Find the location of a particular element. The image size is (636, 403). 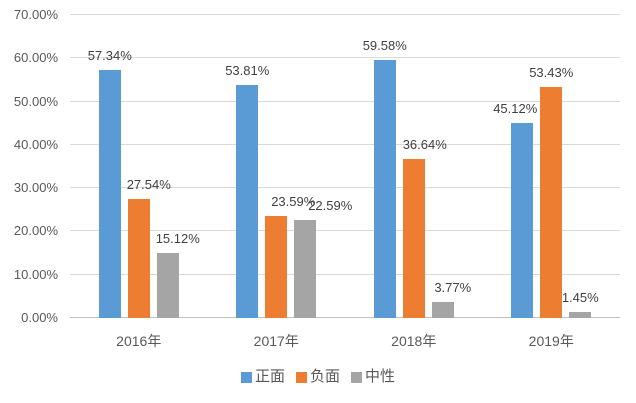

data-label: 45.12% is located at coordinates (515, 108).